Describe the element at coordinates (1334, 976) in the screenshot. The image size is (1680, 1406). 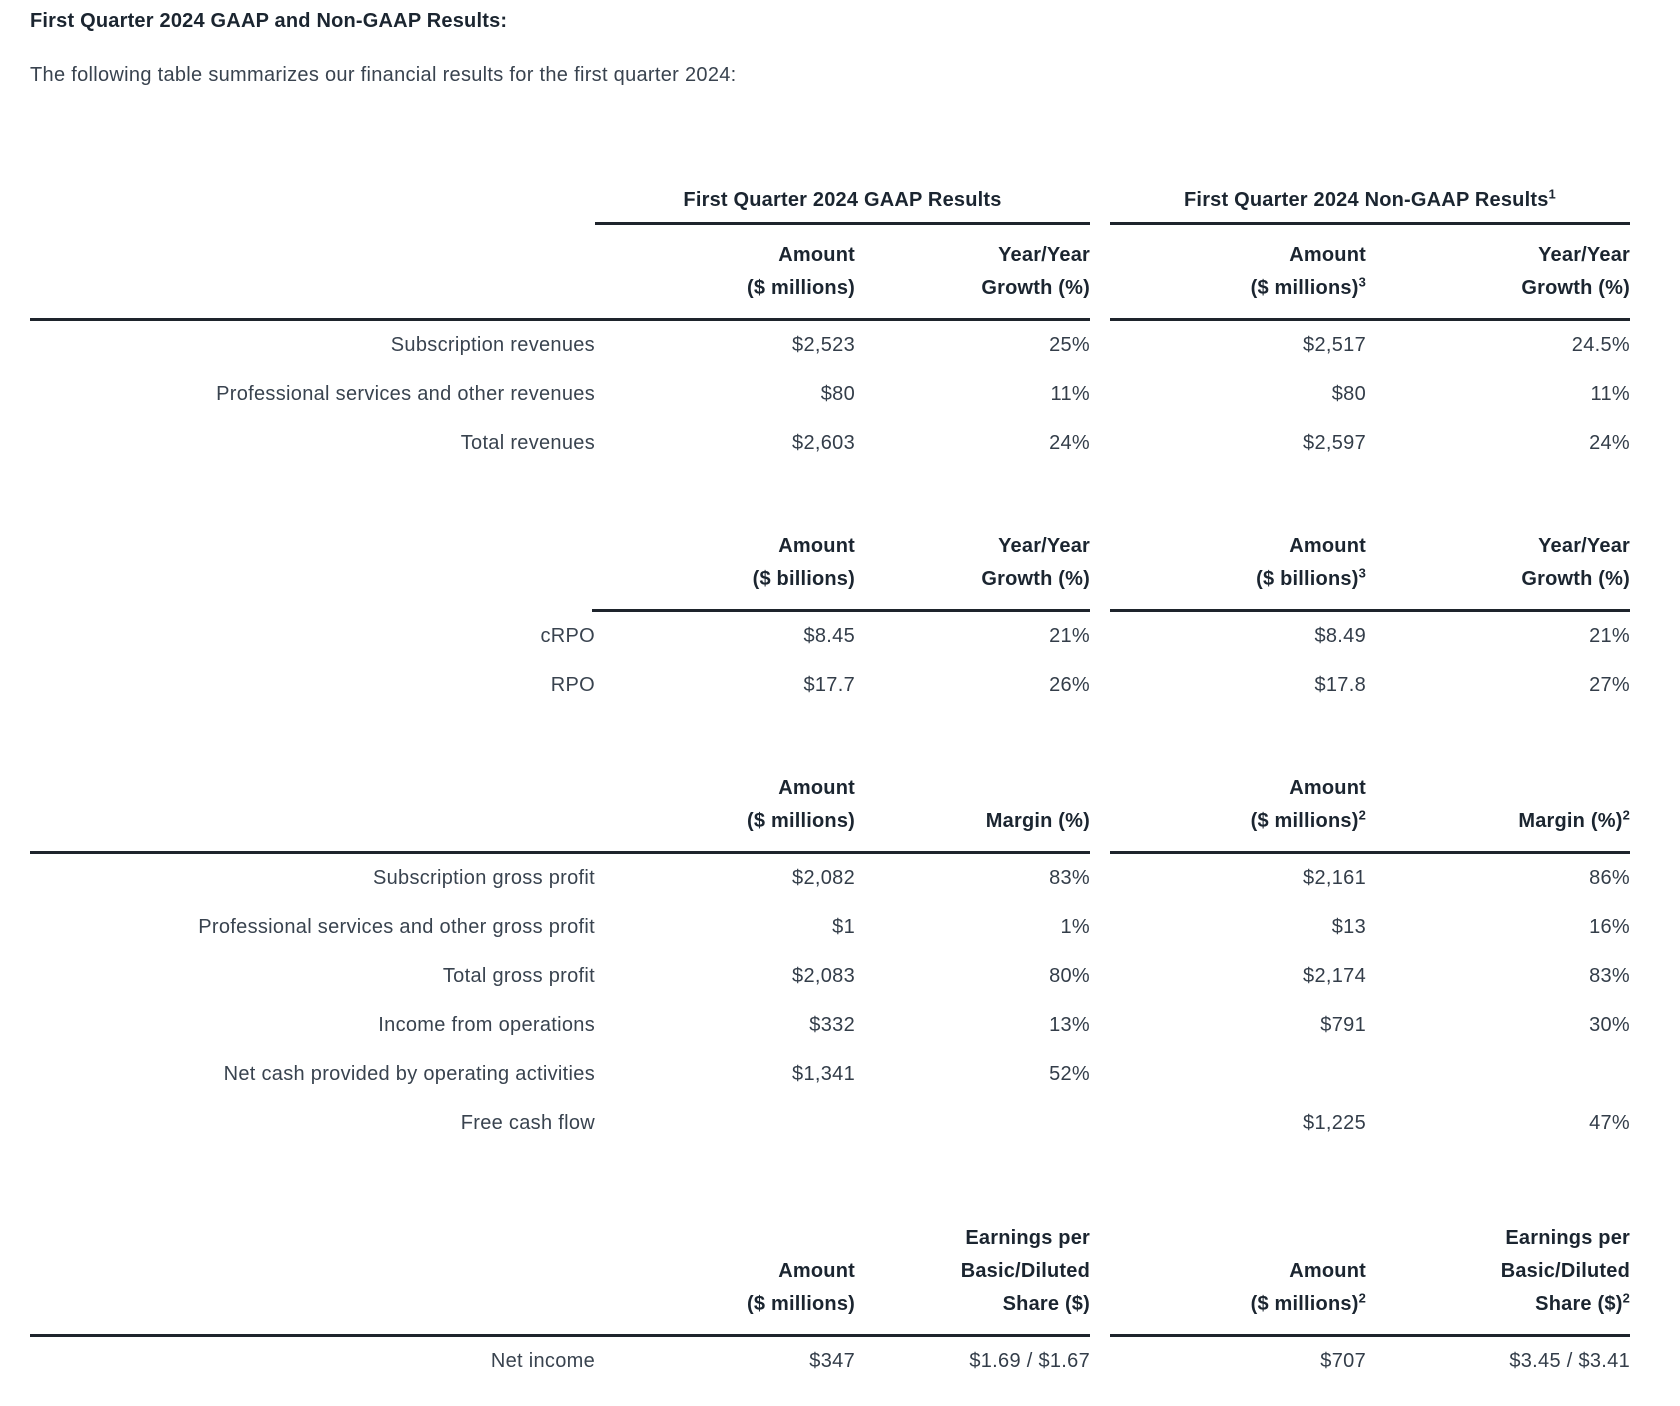
I see `row-value: $2,174` at that location.